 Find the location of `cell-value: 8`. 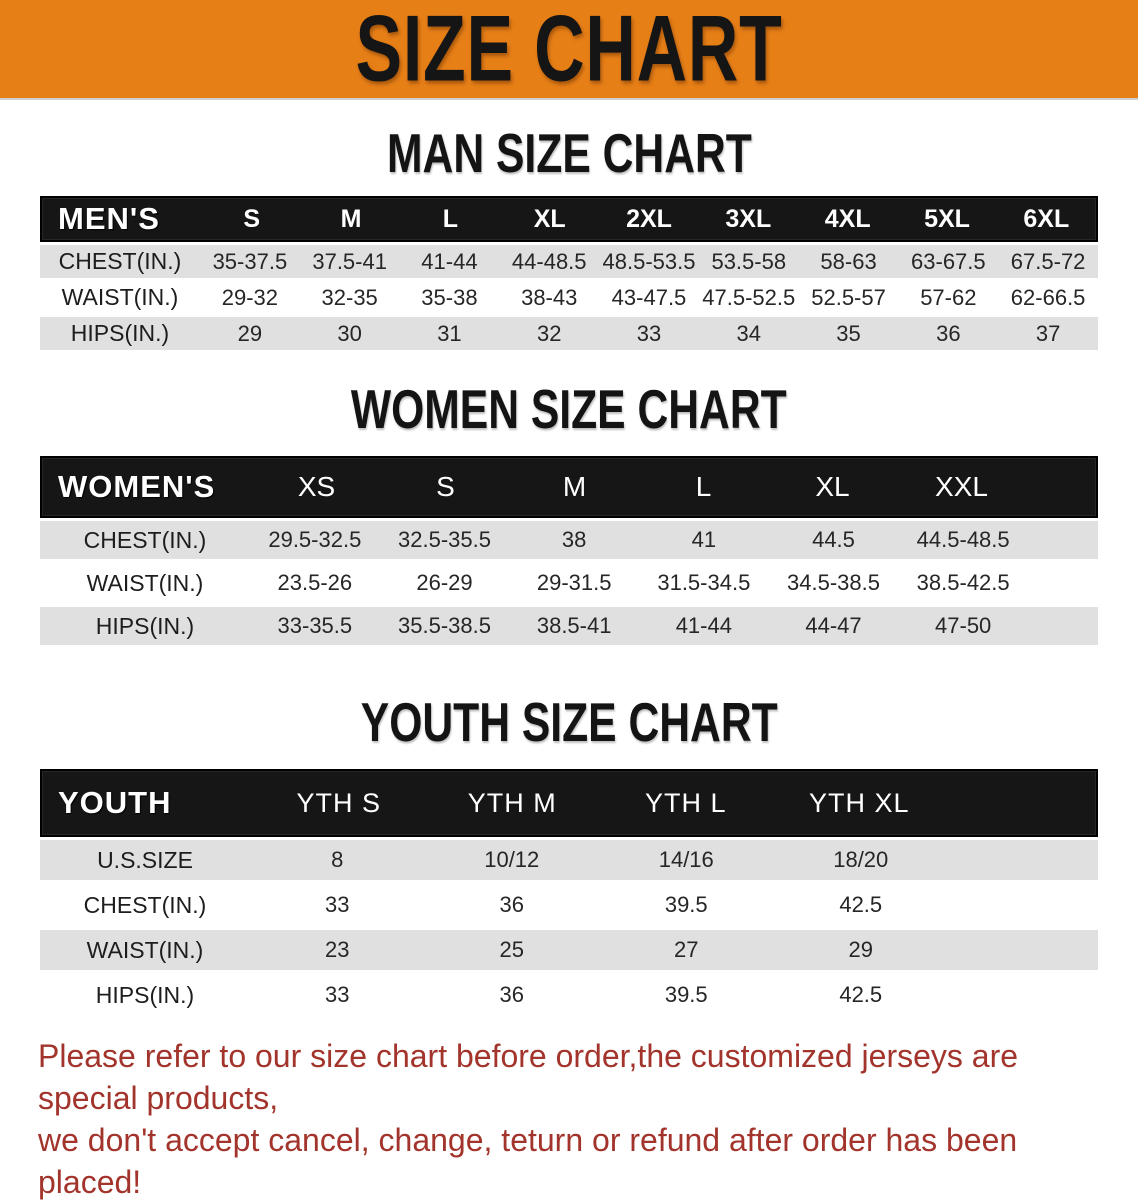

cell-value: 8 is located at coordinates (337, 859).